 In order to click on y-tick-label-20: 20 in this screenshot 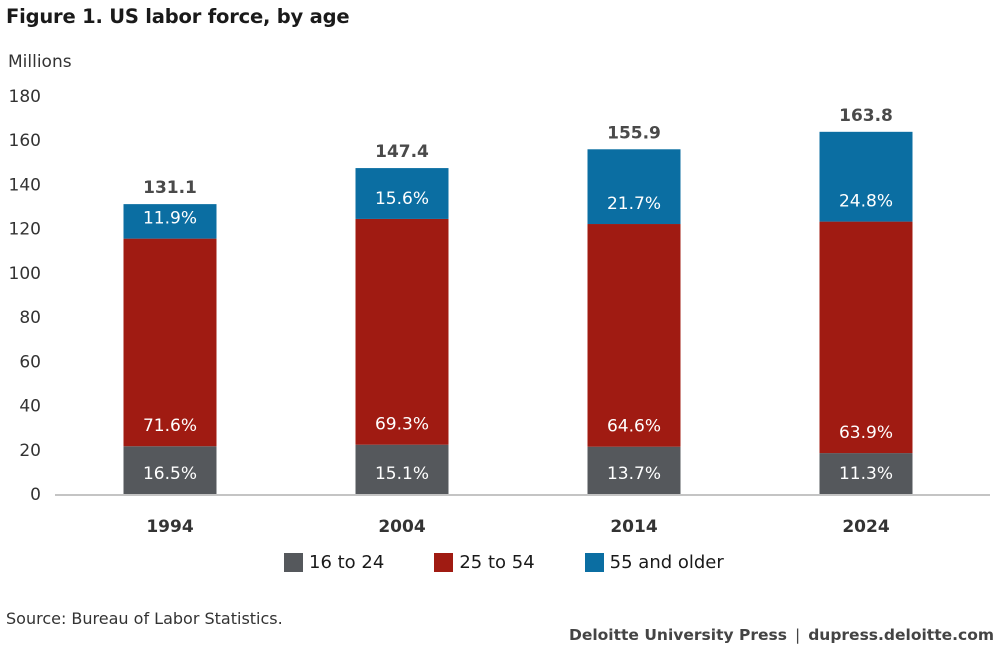, I will do `click(30, 451)`.